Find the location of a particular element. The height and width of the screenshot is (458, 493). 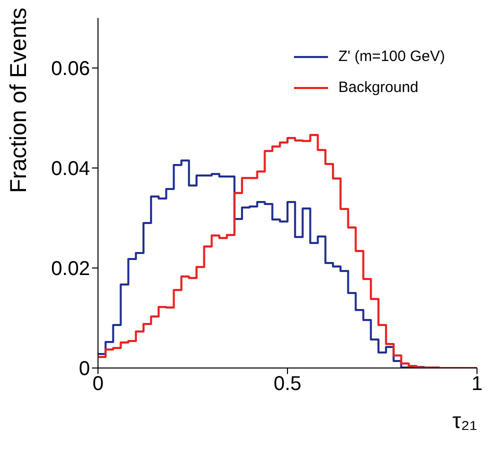

y-axis-title: Fraction of Events is located at coordinates (18, 100).